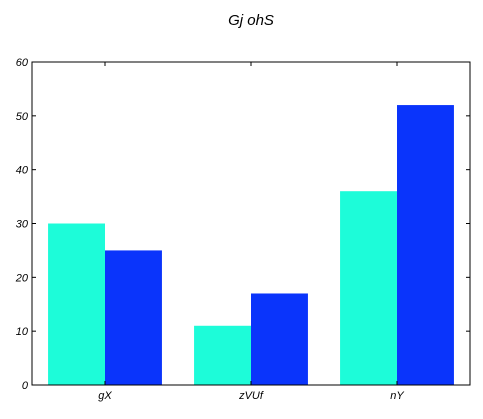  Describe the element at coordinates (22, 225) in the screenshot. I see `y-tick-label-30: 30` at that location.